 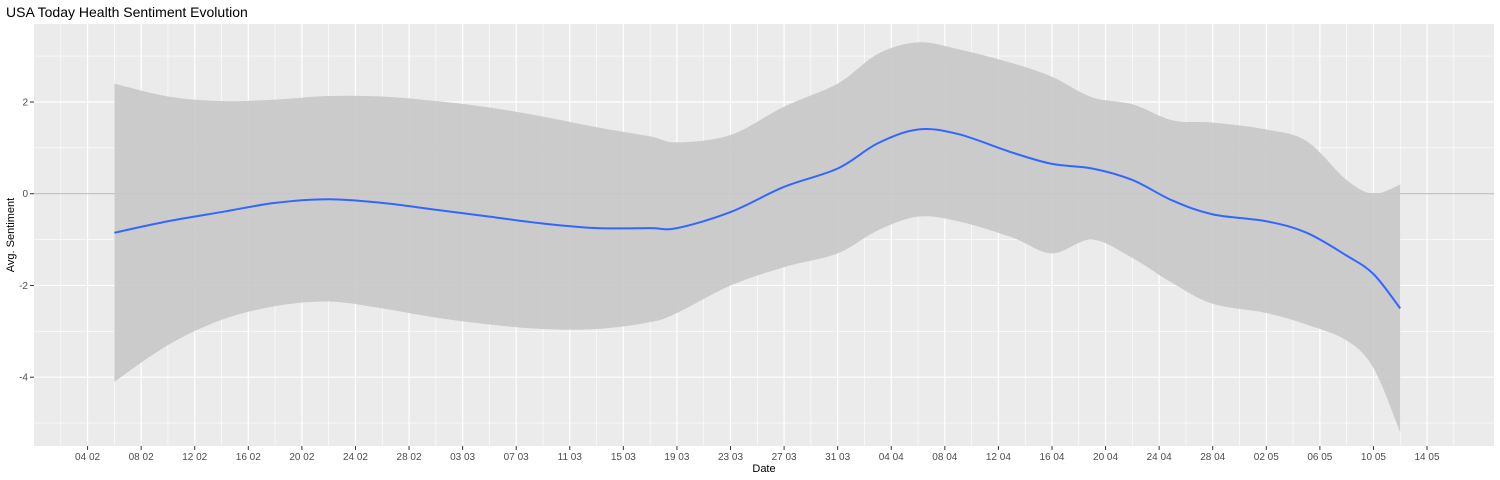 What do you see at coordinates (1105, 457) in the screenshot?
I see `x-tick-label: 20 04` at bounding box center [1105, 457].